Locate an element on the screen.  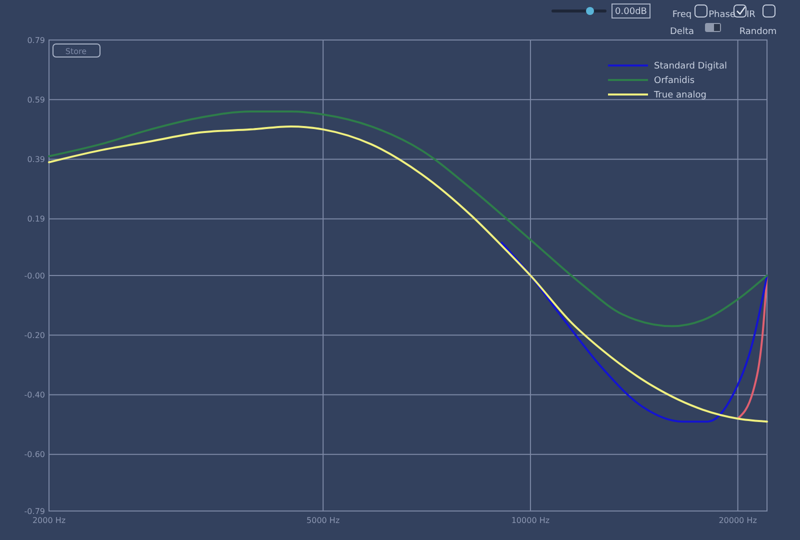
text: Phase is located at coordinates (722, 15).